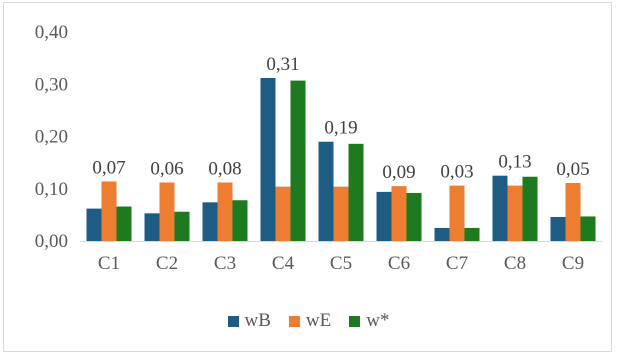  Describe the element at coordinates (94, 224) in the screenshot. I see `bar-wb-c1` at that location.